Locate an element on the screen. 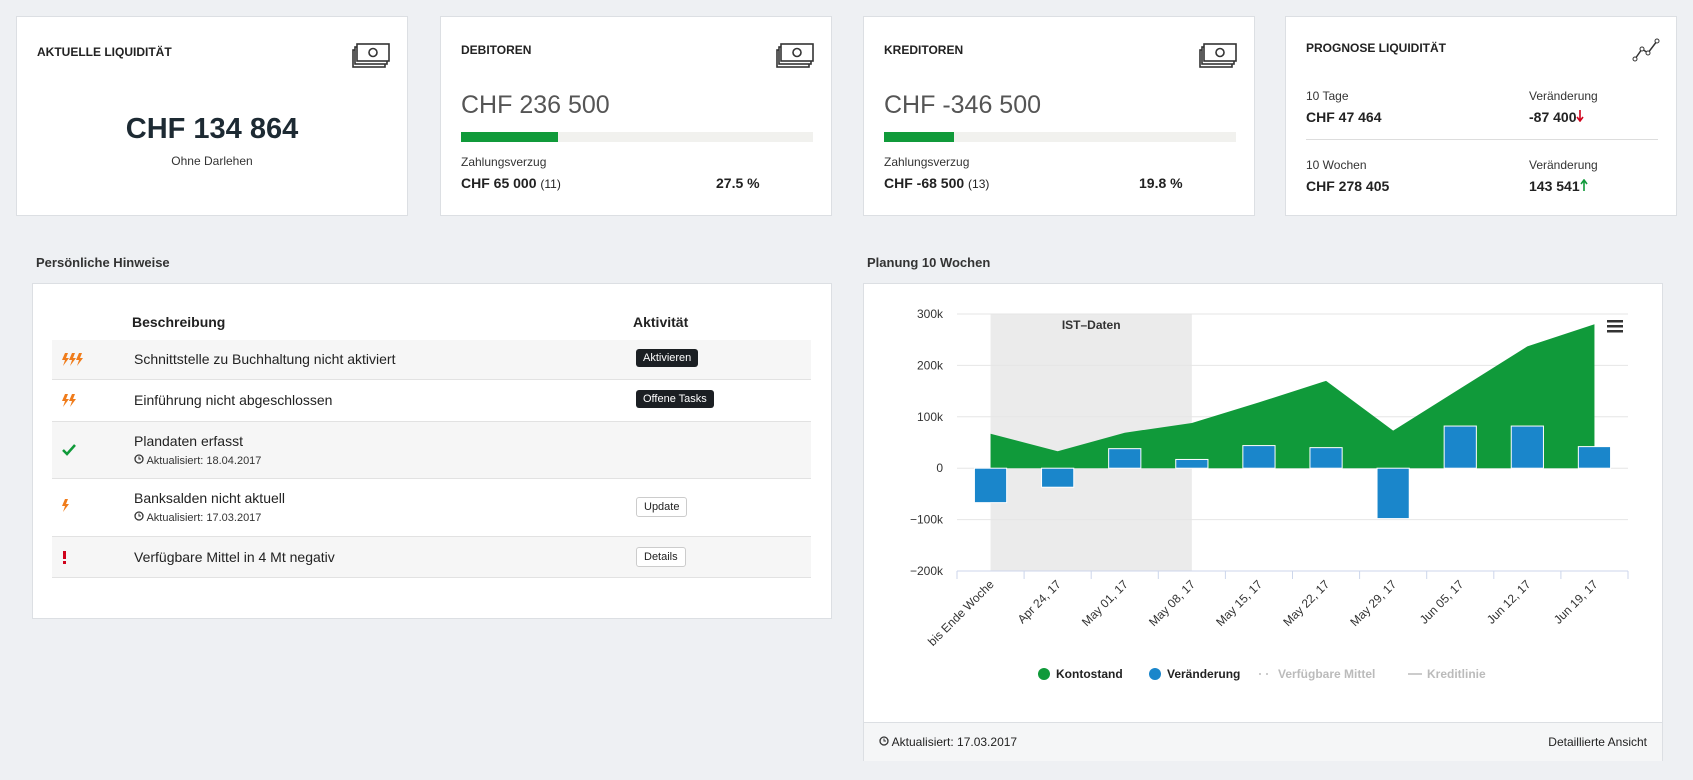 The image size is (1693, 780). error-icon is located at coordinates (64, 557).